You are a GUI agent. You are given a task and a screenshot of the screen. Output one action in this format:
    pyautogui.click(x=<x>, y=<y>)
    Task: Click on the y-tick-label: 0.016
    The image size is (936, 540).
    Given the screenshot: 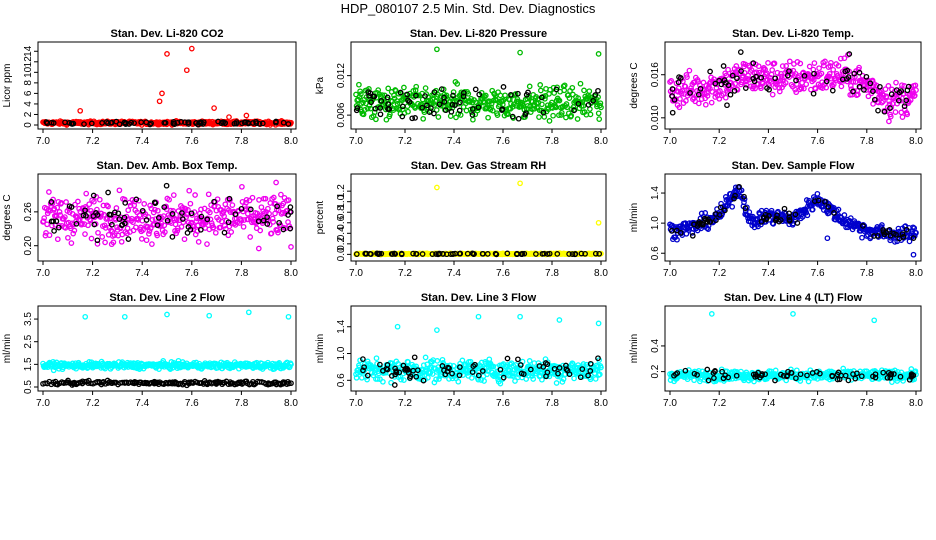 What is the action you would take?
    pyautogui.click(x=655, y=74)
    